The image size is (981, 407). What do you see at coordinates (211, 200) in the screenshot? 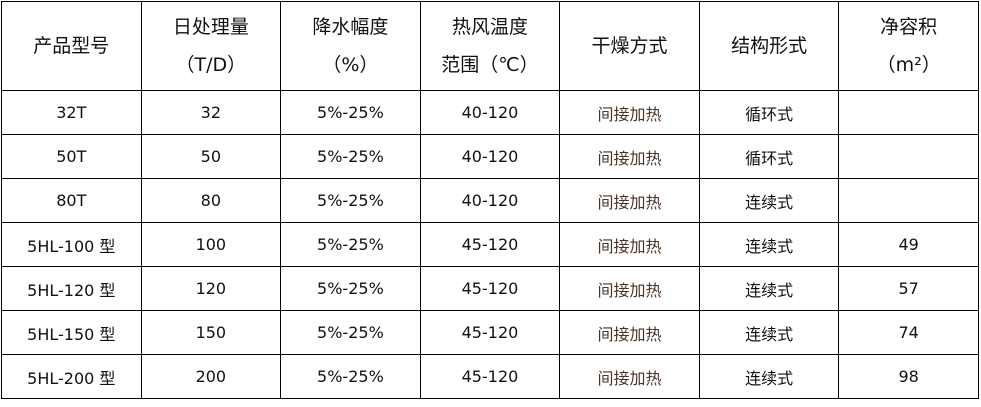
I see `cell-daily-capacity: 80` at bounding box center [211, 200].